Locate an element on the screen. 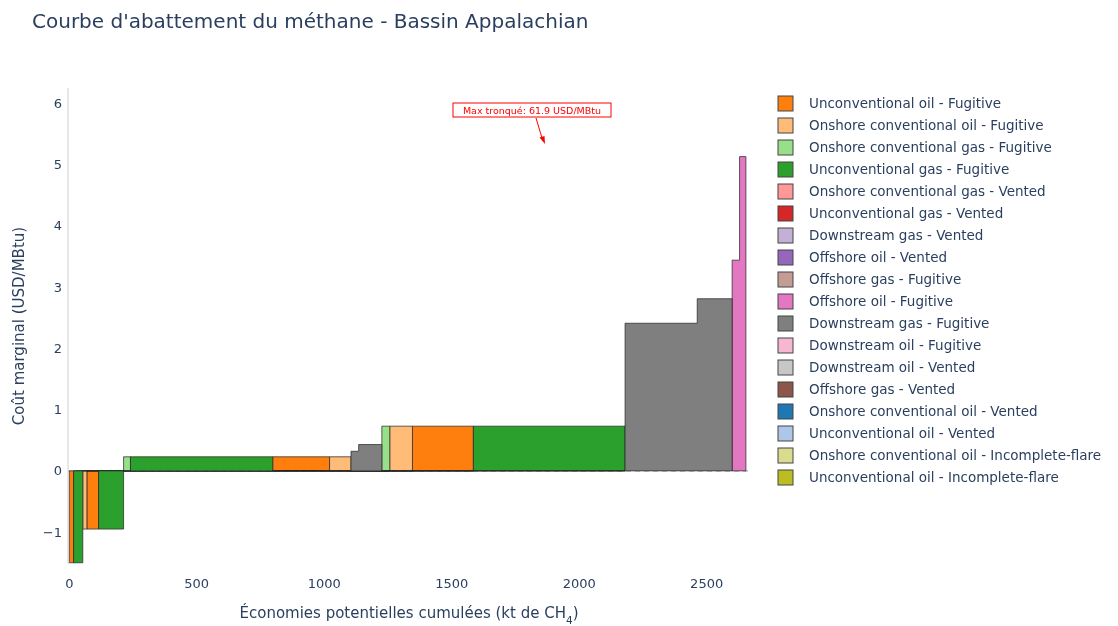 The height and width of the screenshot is (626, 1118). legend-label: Downstream gas - Fugitive is located at coordinates (899, 323).